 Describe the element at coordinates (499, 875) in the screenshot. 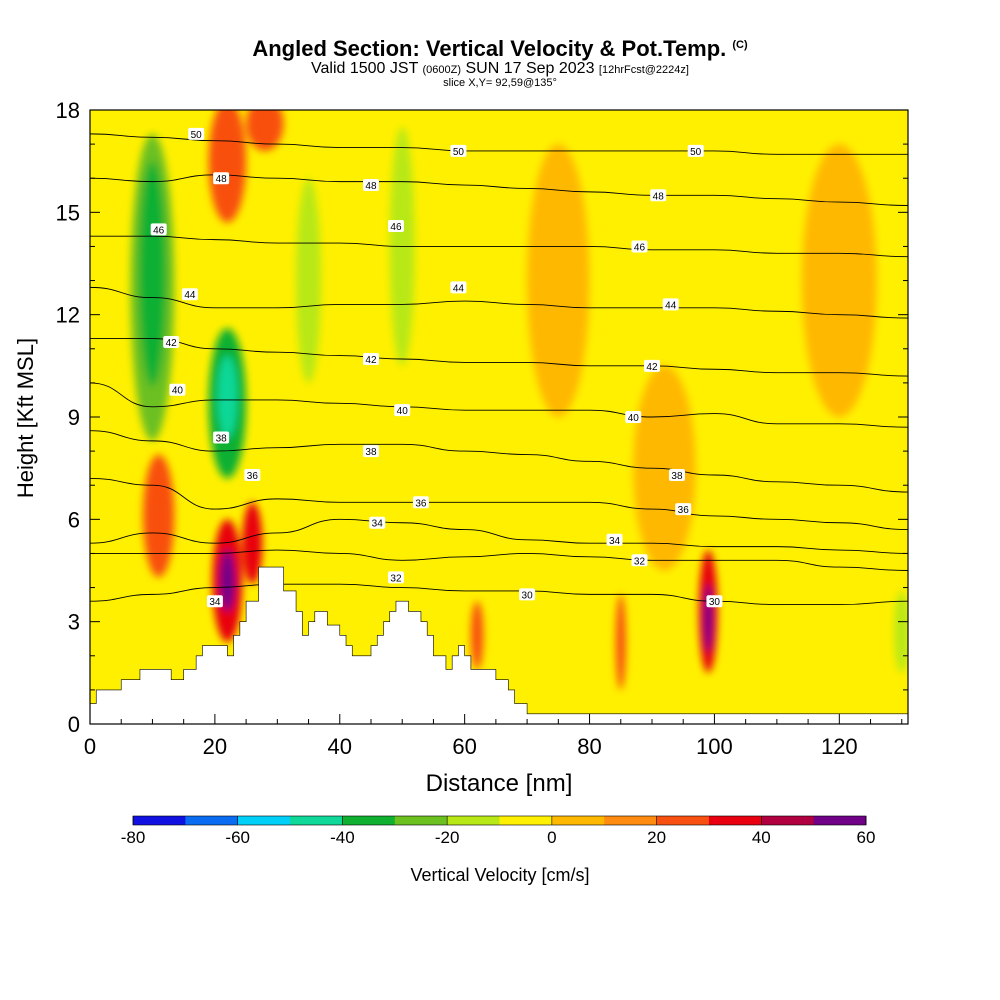

I see `colorbar-label: Vertical Velocity [cm/s]` at that location.